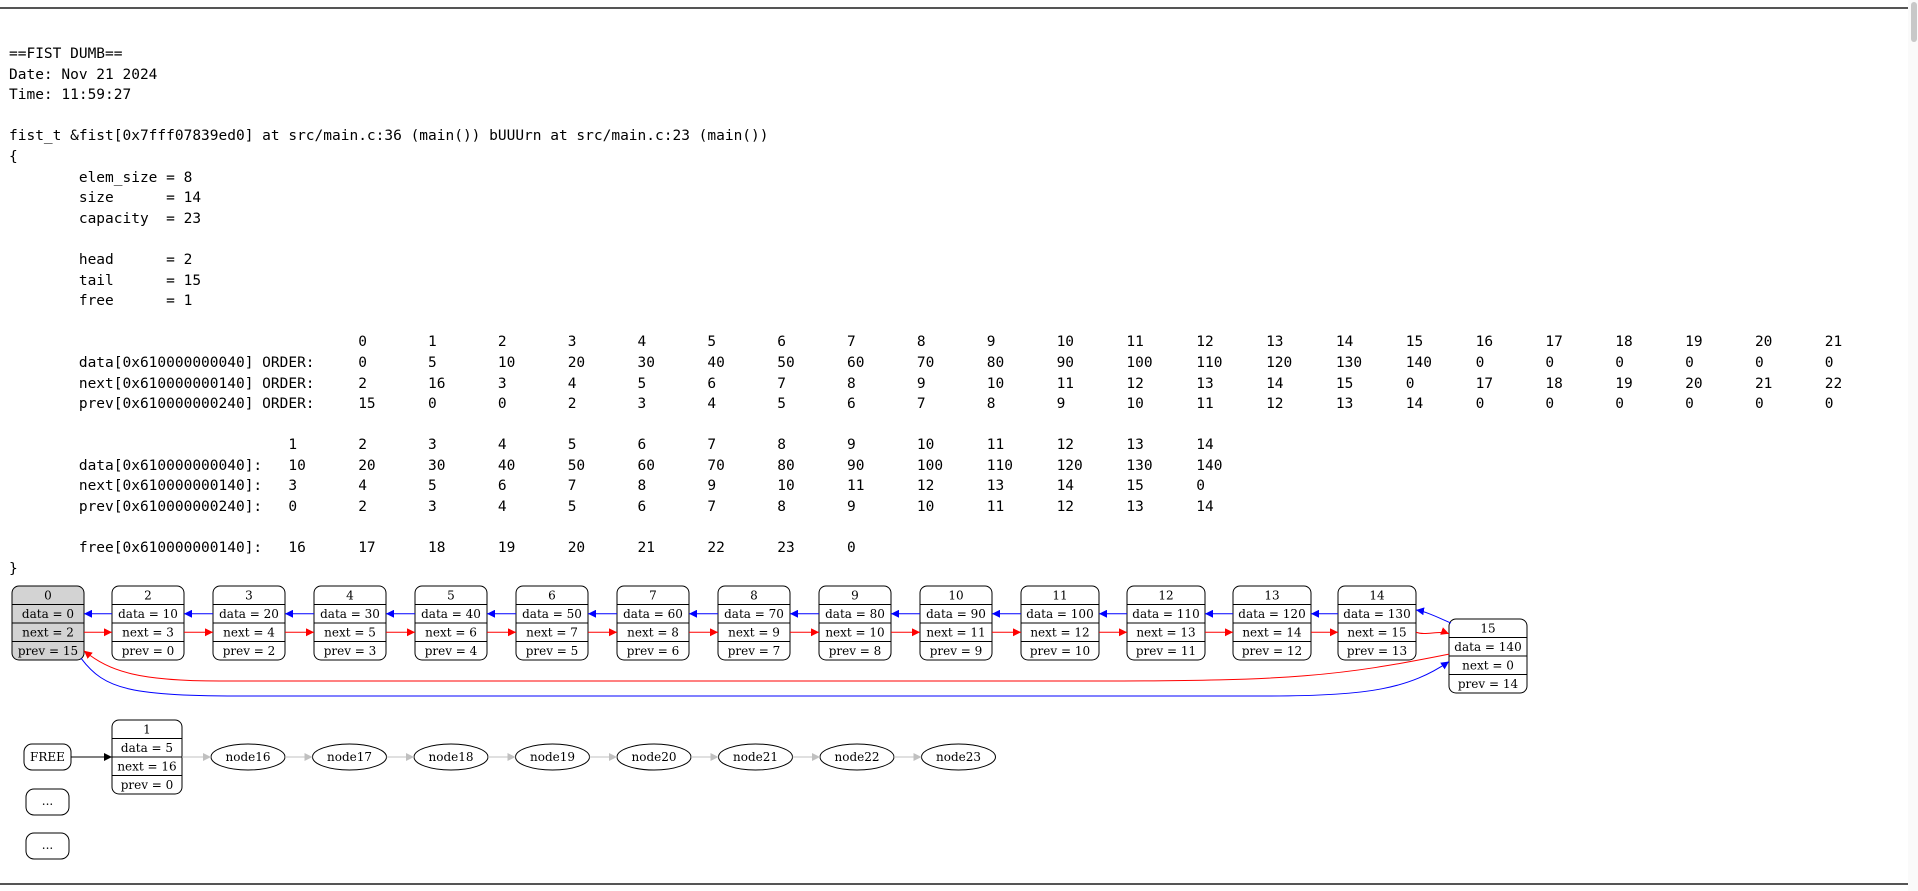 The height and width of the screenshot is (891, 1918). I want to click on dump-line: ==FIST DUMB==, so click(66, 54).